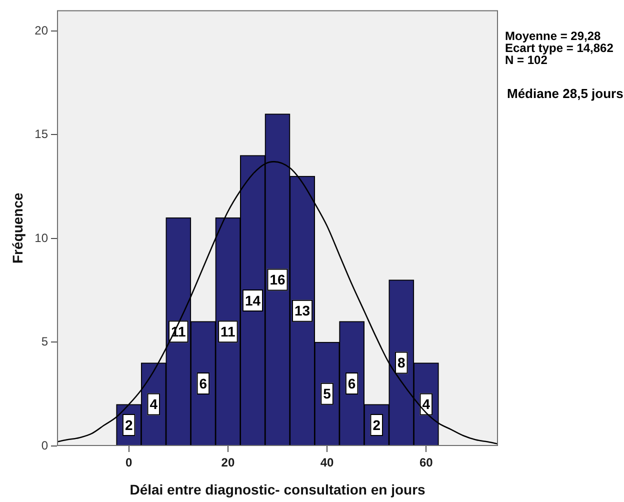 Image resolution: width=624 pixels, height=502 pixels. Describe the element at coordinates (278, 489) in the screenshot. I see `x-axis-title: Délai entre diagnostic- consultation en jours` at that location.